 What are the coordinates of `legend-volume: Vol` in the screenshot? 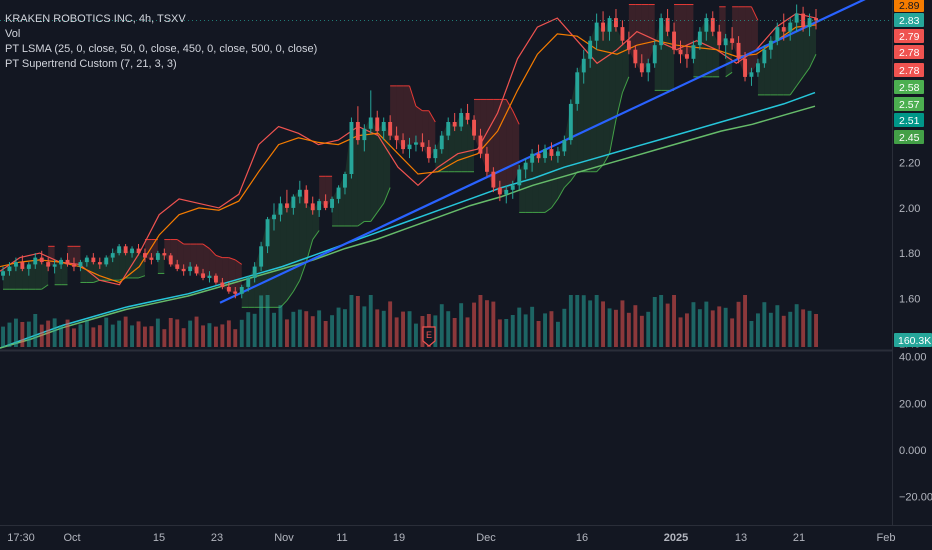 It's located at (13, 34).